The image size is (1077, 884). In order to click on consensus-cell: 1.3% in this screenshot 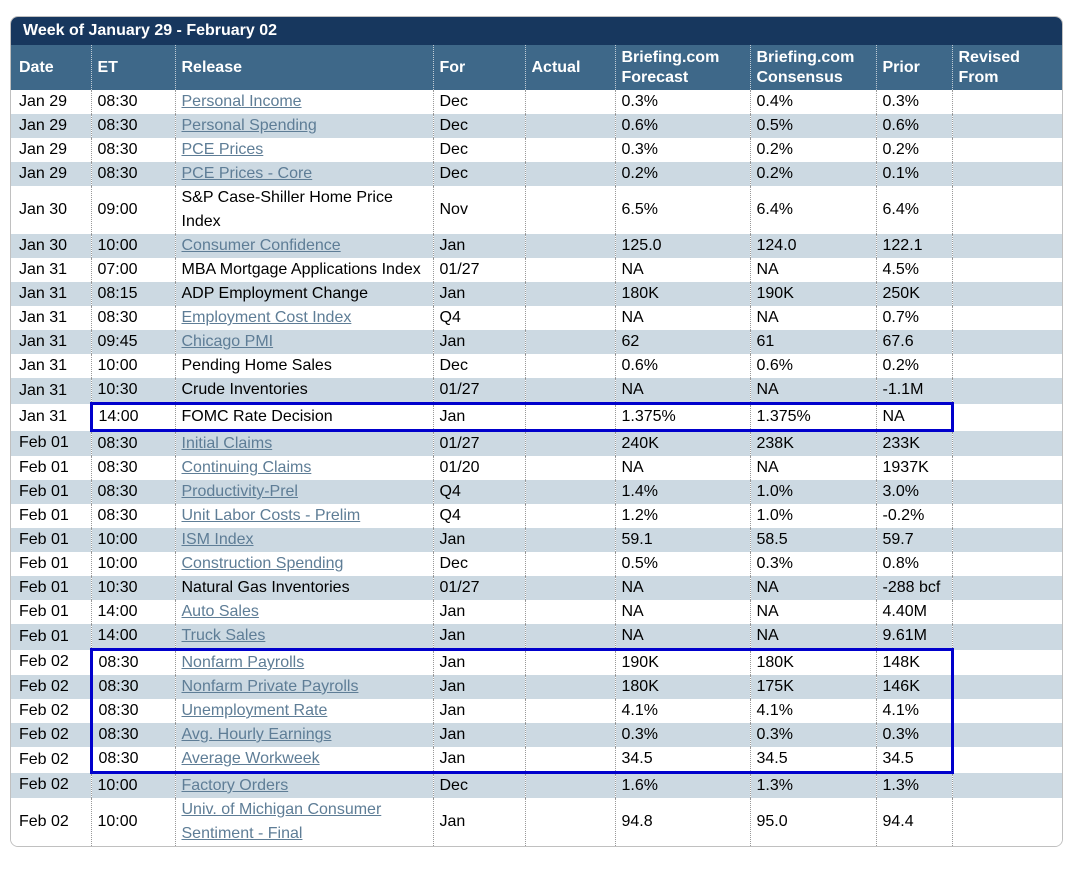, I will do `click(812, 785)`.